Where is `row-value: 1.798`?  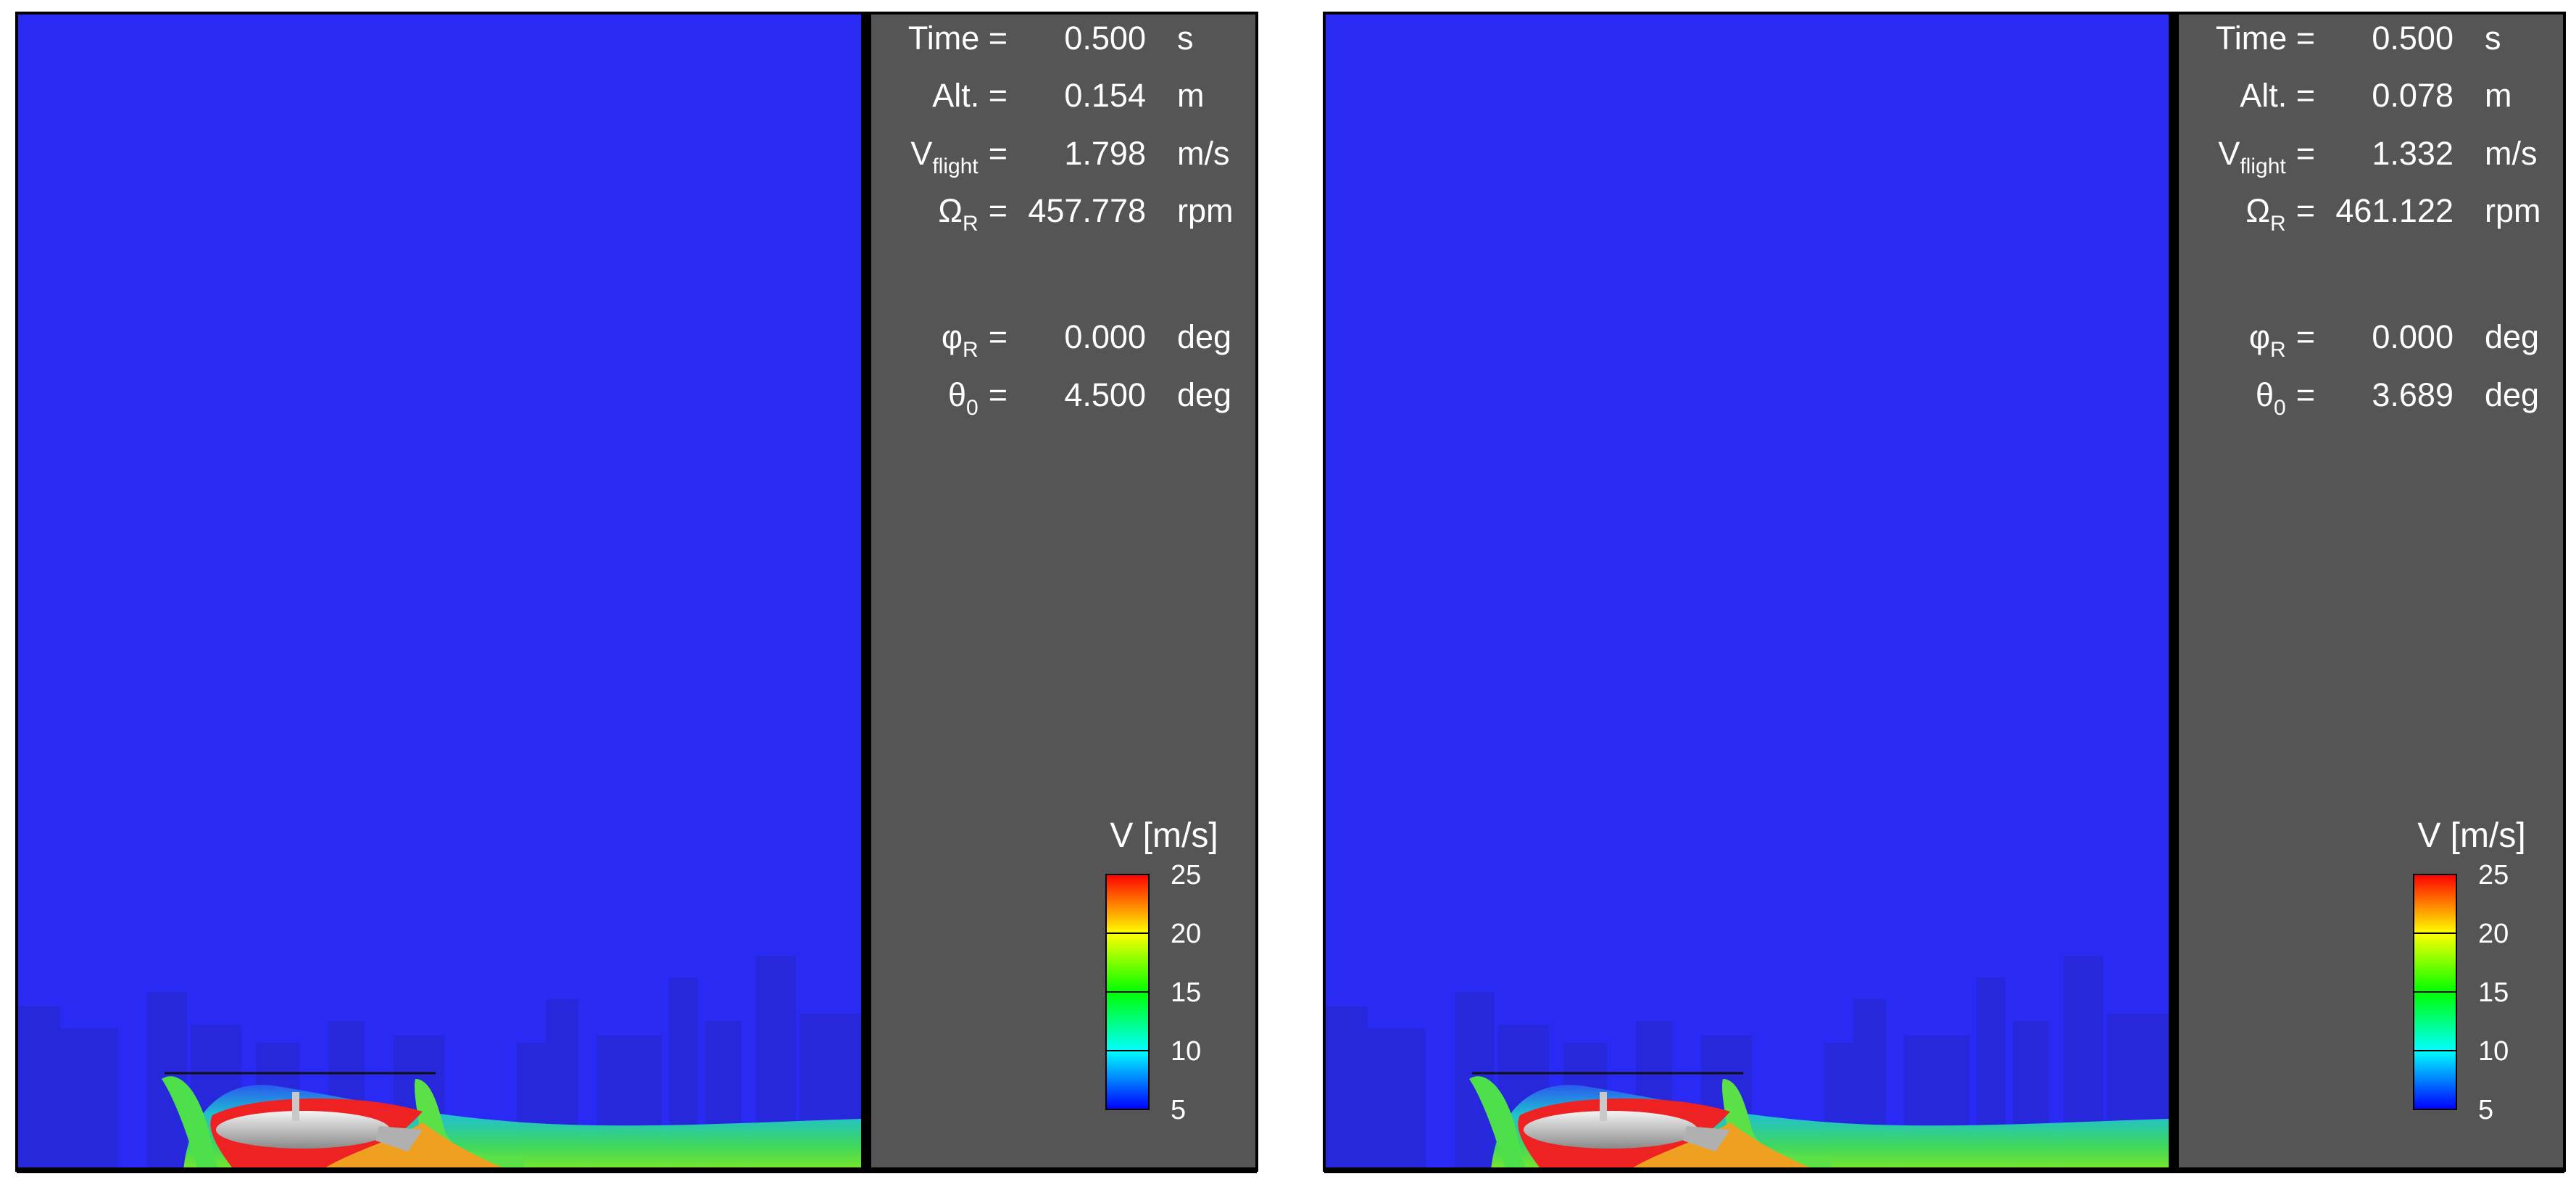
row-value: 1.798 is located at coordinates (1105, 153).